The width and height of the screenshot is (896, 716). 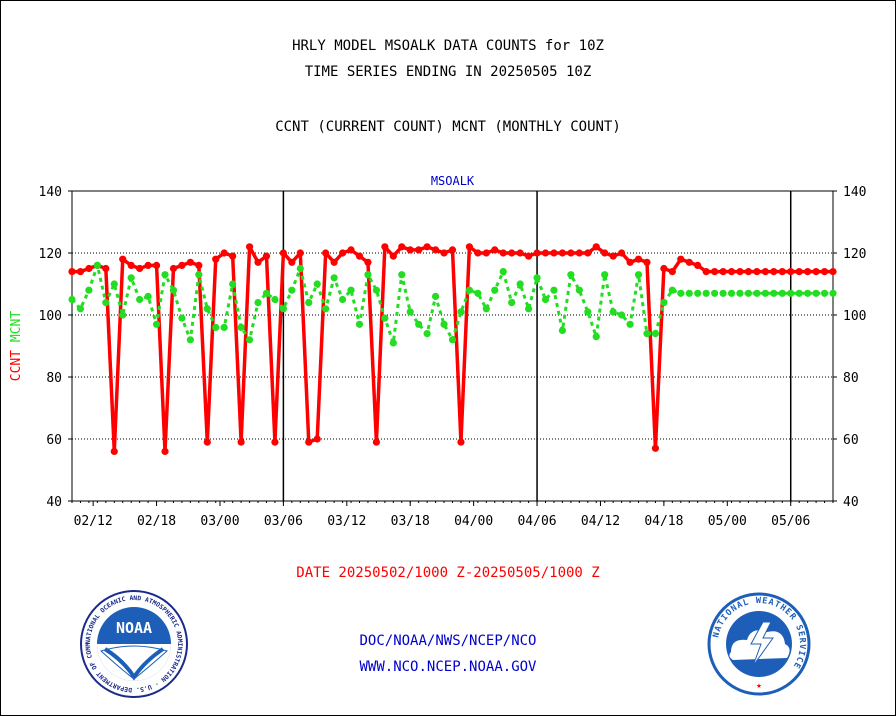 I want to click on y-tick-label-right: 60, so click(x=851, y=440).